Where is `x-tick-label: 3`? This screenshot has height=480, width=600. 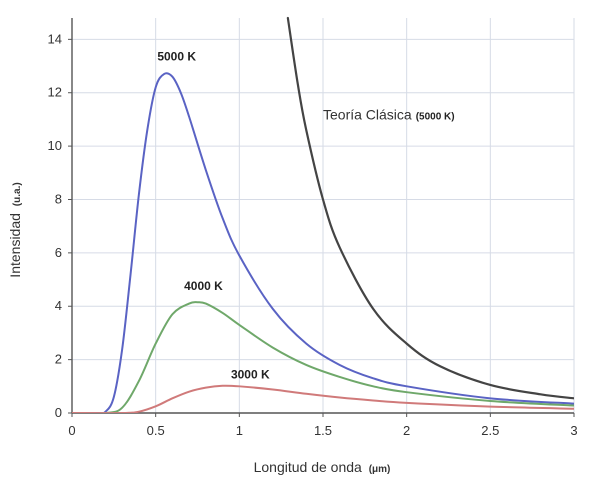
x-tick-label: 3 is located at coordinates (573, 430).